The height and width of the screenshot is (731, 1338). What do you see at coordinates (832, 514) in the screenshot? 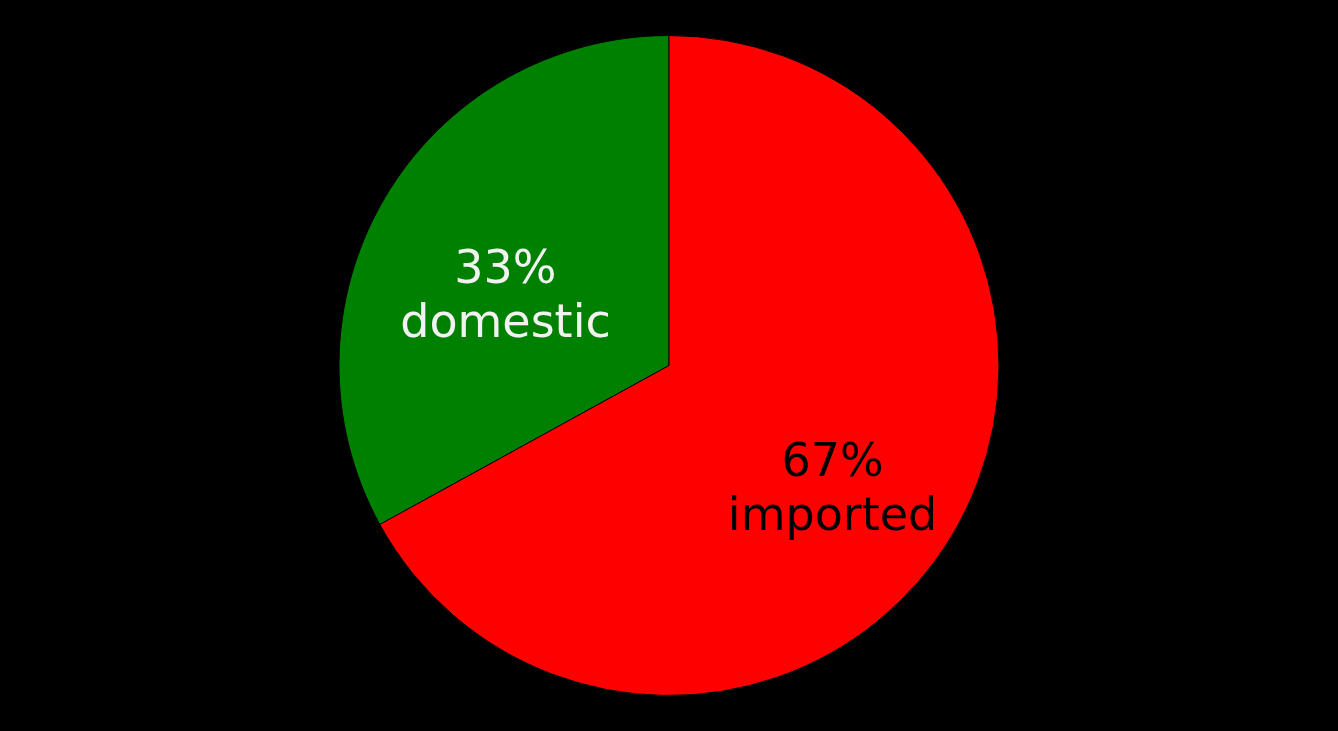
I see `slice-label: imported` at bounding box center [832, 514].